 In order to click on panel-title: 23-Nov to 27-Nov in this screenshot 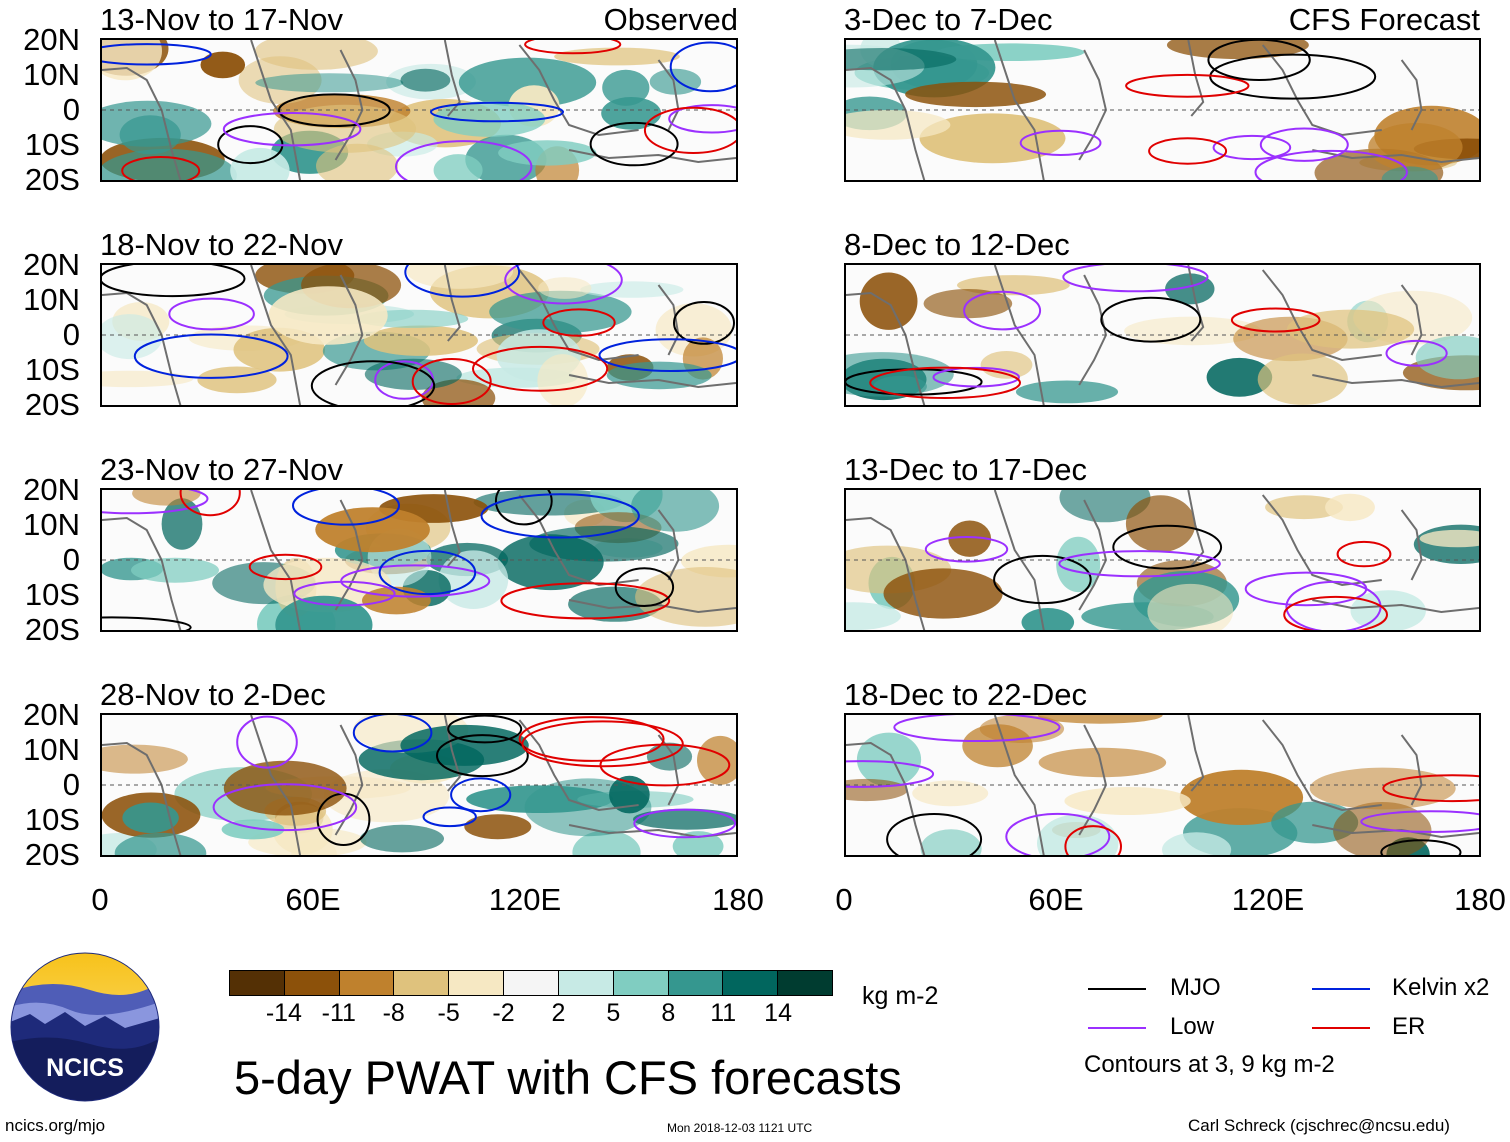, I will do `click(221, 469)`.